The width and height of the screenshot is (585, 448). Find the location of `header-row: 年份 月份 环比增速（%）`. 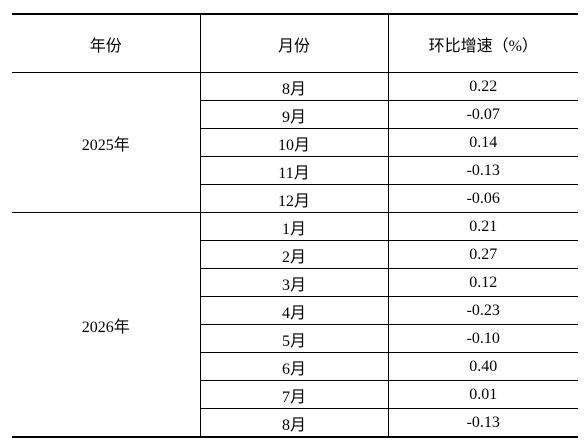

header-row: 年份 月份 环比增速（%） is located at coordinates (295, 43).